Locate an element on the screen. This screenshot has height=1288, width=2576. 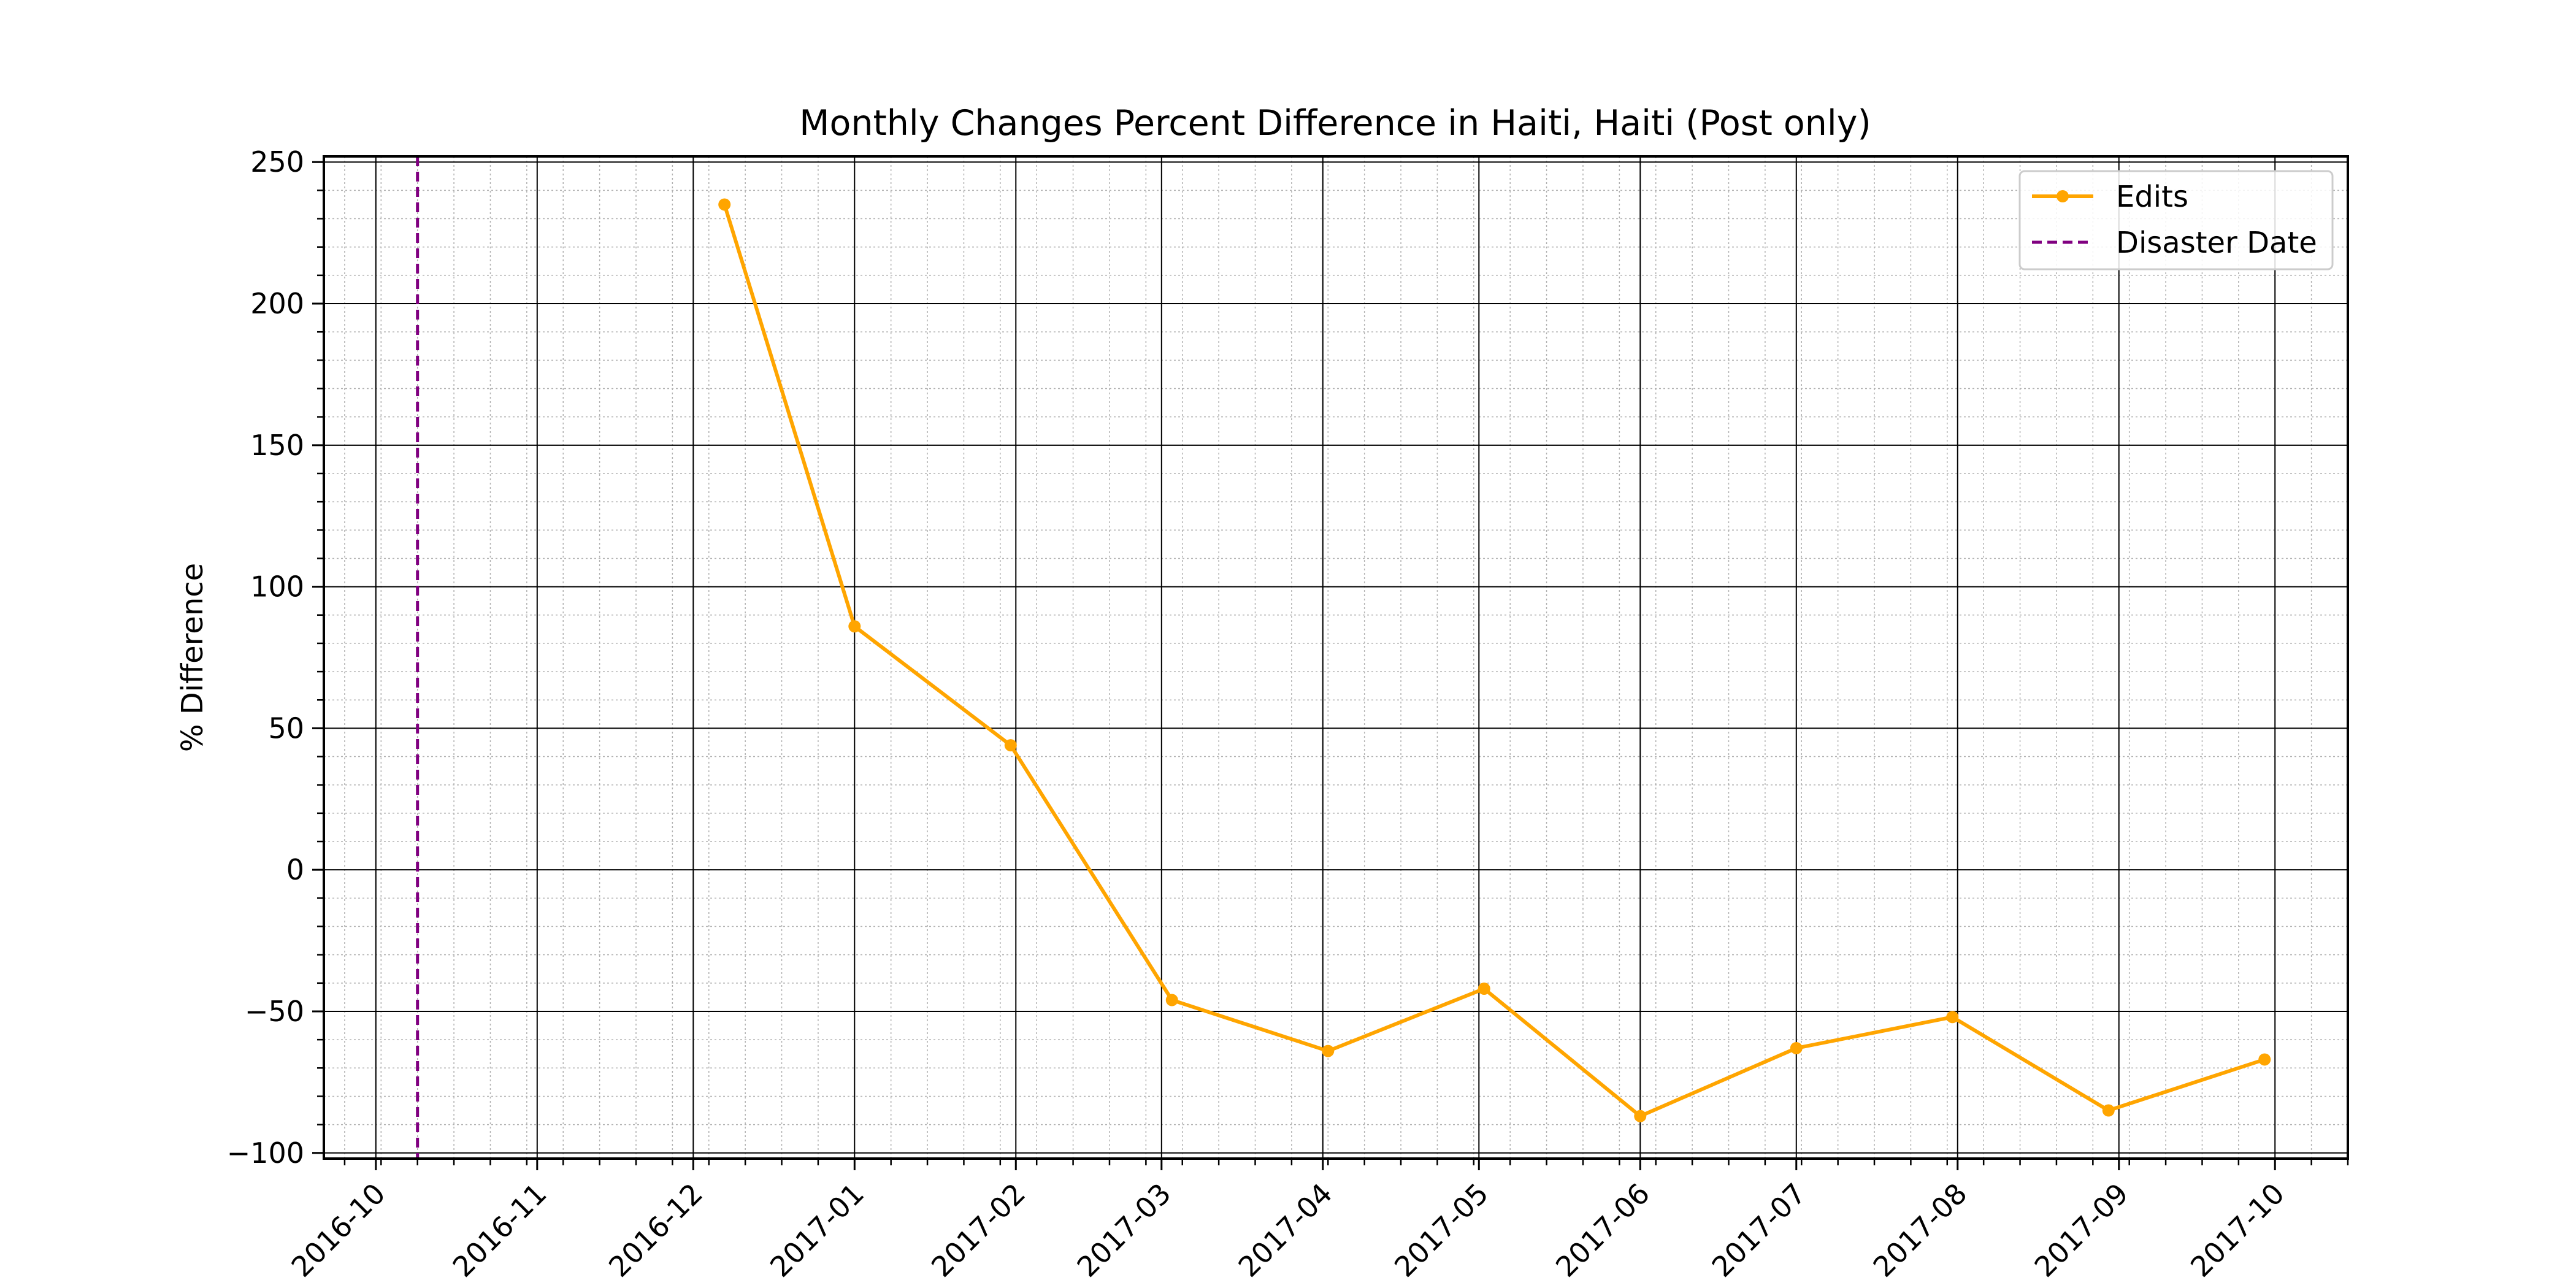
legend: Edits Disaster Date is located at coordinates (2176, 220).